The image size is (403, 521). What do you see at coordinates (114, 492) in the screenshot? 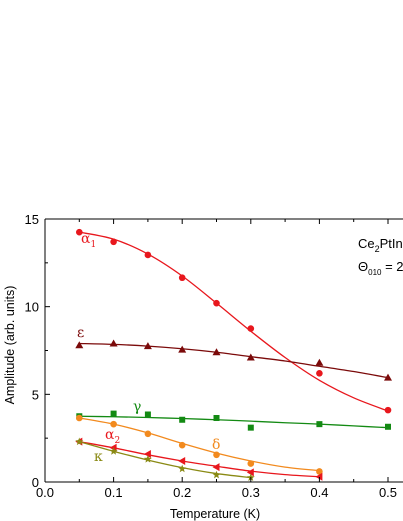
I see `x-tick-label: 0.1` at bounding box center [114, 492].